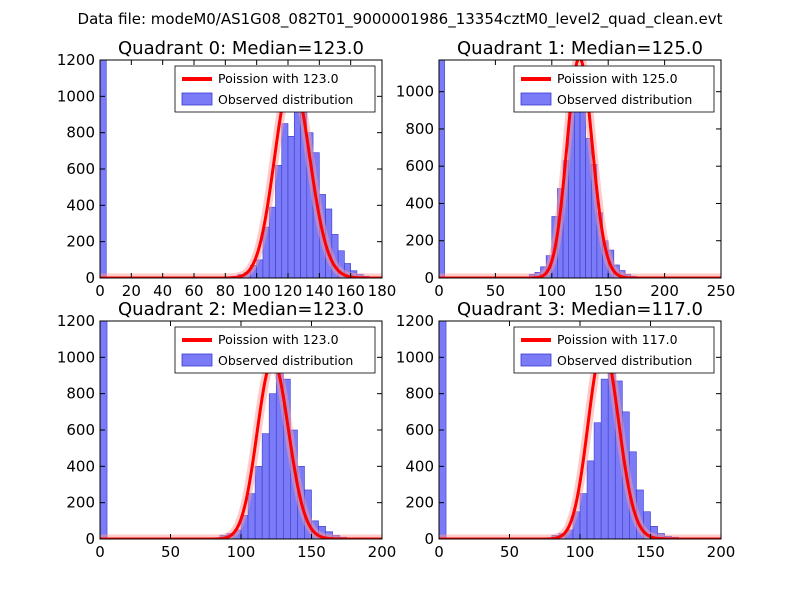 The image size is (800, 600). I want to click on plot-frame, so click(580, 169).